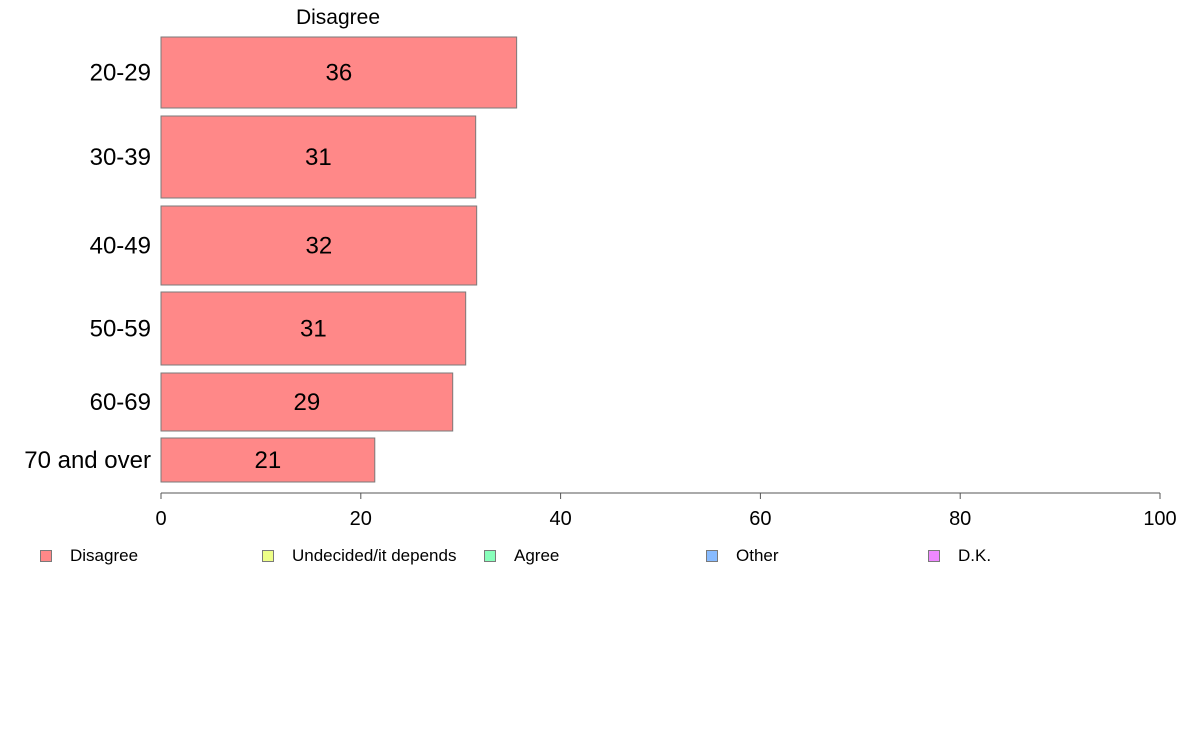  What do you see at coordinates (338, 17) in the screenshot?
I see `panel-title: Disagree` at bounding box center [338, 17].